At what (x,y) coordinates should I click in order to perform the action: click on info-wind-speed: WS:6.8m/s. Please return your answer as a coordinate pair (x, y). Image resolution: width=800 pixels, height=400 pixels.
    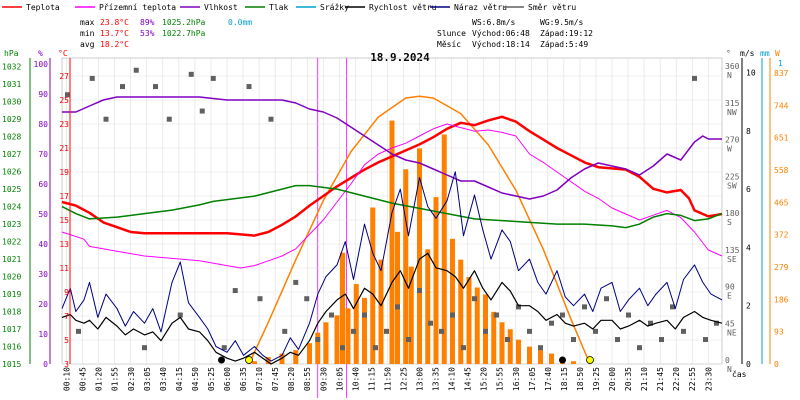
    Looking at the image, I should click on (494, 22).